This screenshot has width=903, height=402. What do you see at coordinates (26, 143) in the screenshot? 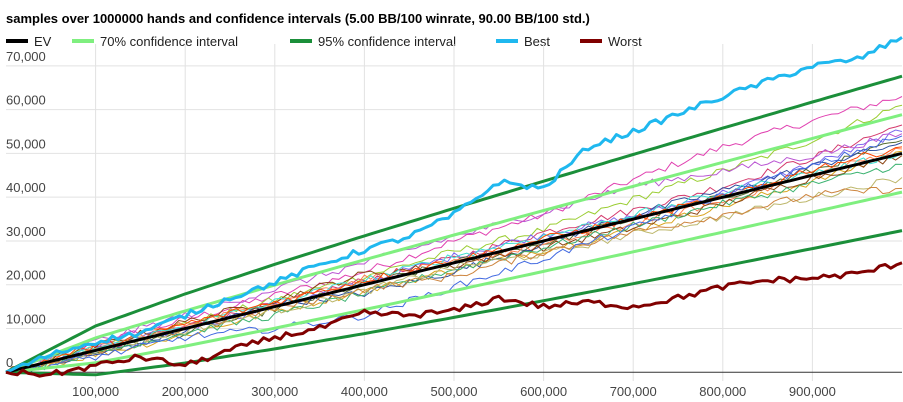
I see `y-tick-label: 50,000` at bounding box center [26, 143].